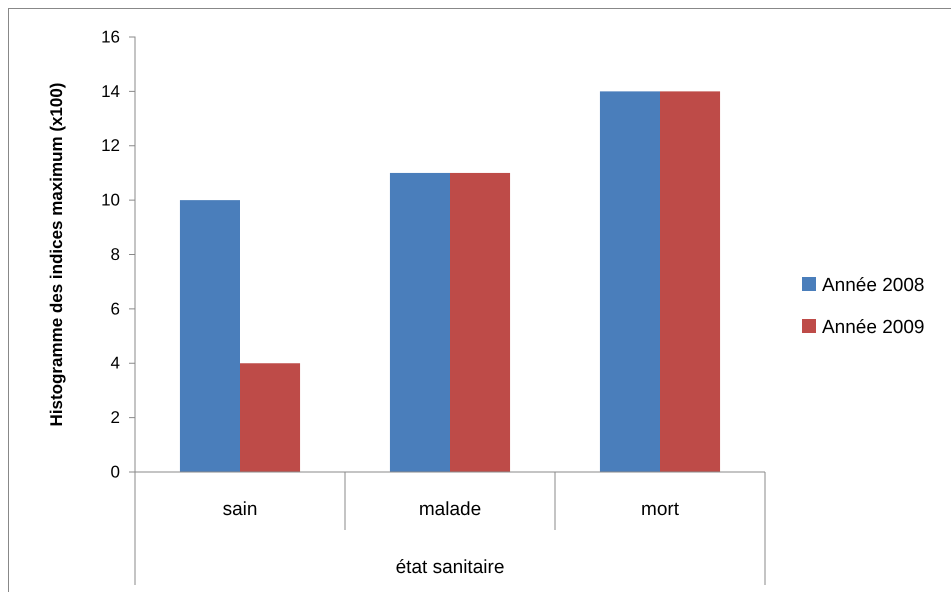 The height and width of the screenshot is (592, 951). What do you see at coordinates (110, 36) in the screenshot?
I see `y-tick-label: 16` at bounding box center [110, 36].